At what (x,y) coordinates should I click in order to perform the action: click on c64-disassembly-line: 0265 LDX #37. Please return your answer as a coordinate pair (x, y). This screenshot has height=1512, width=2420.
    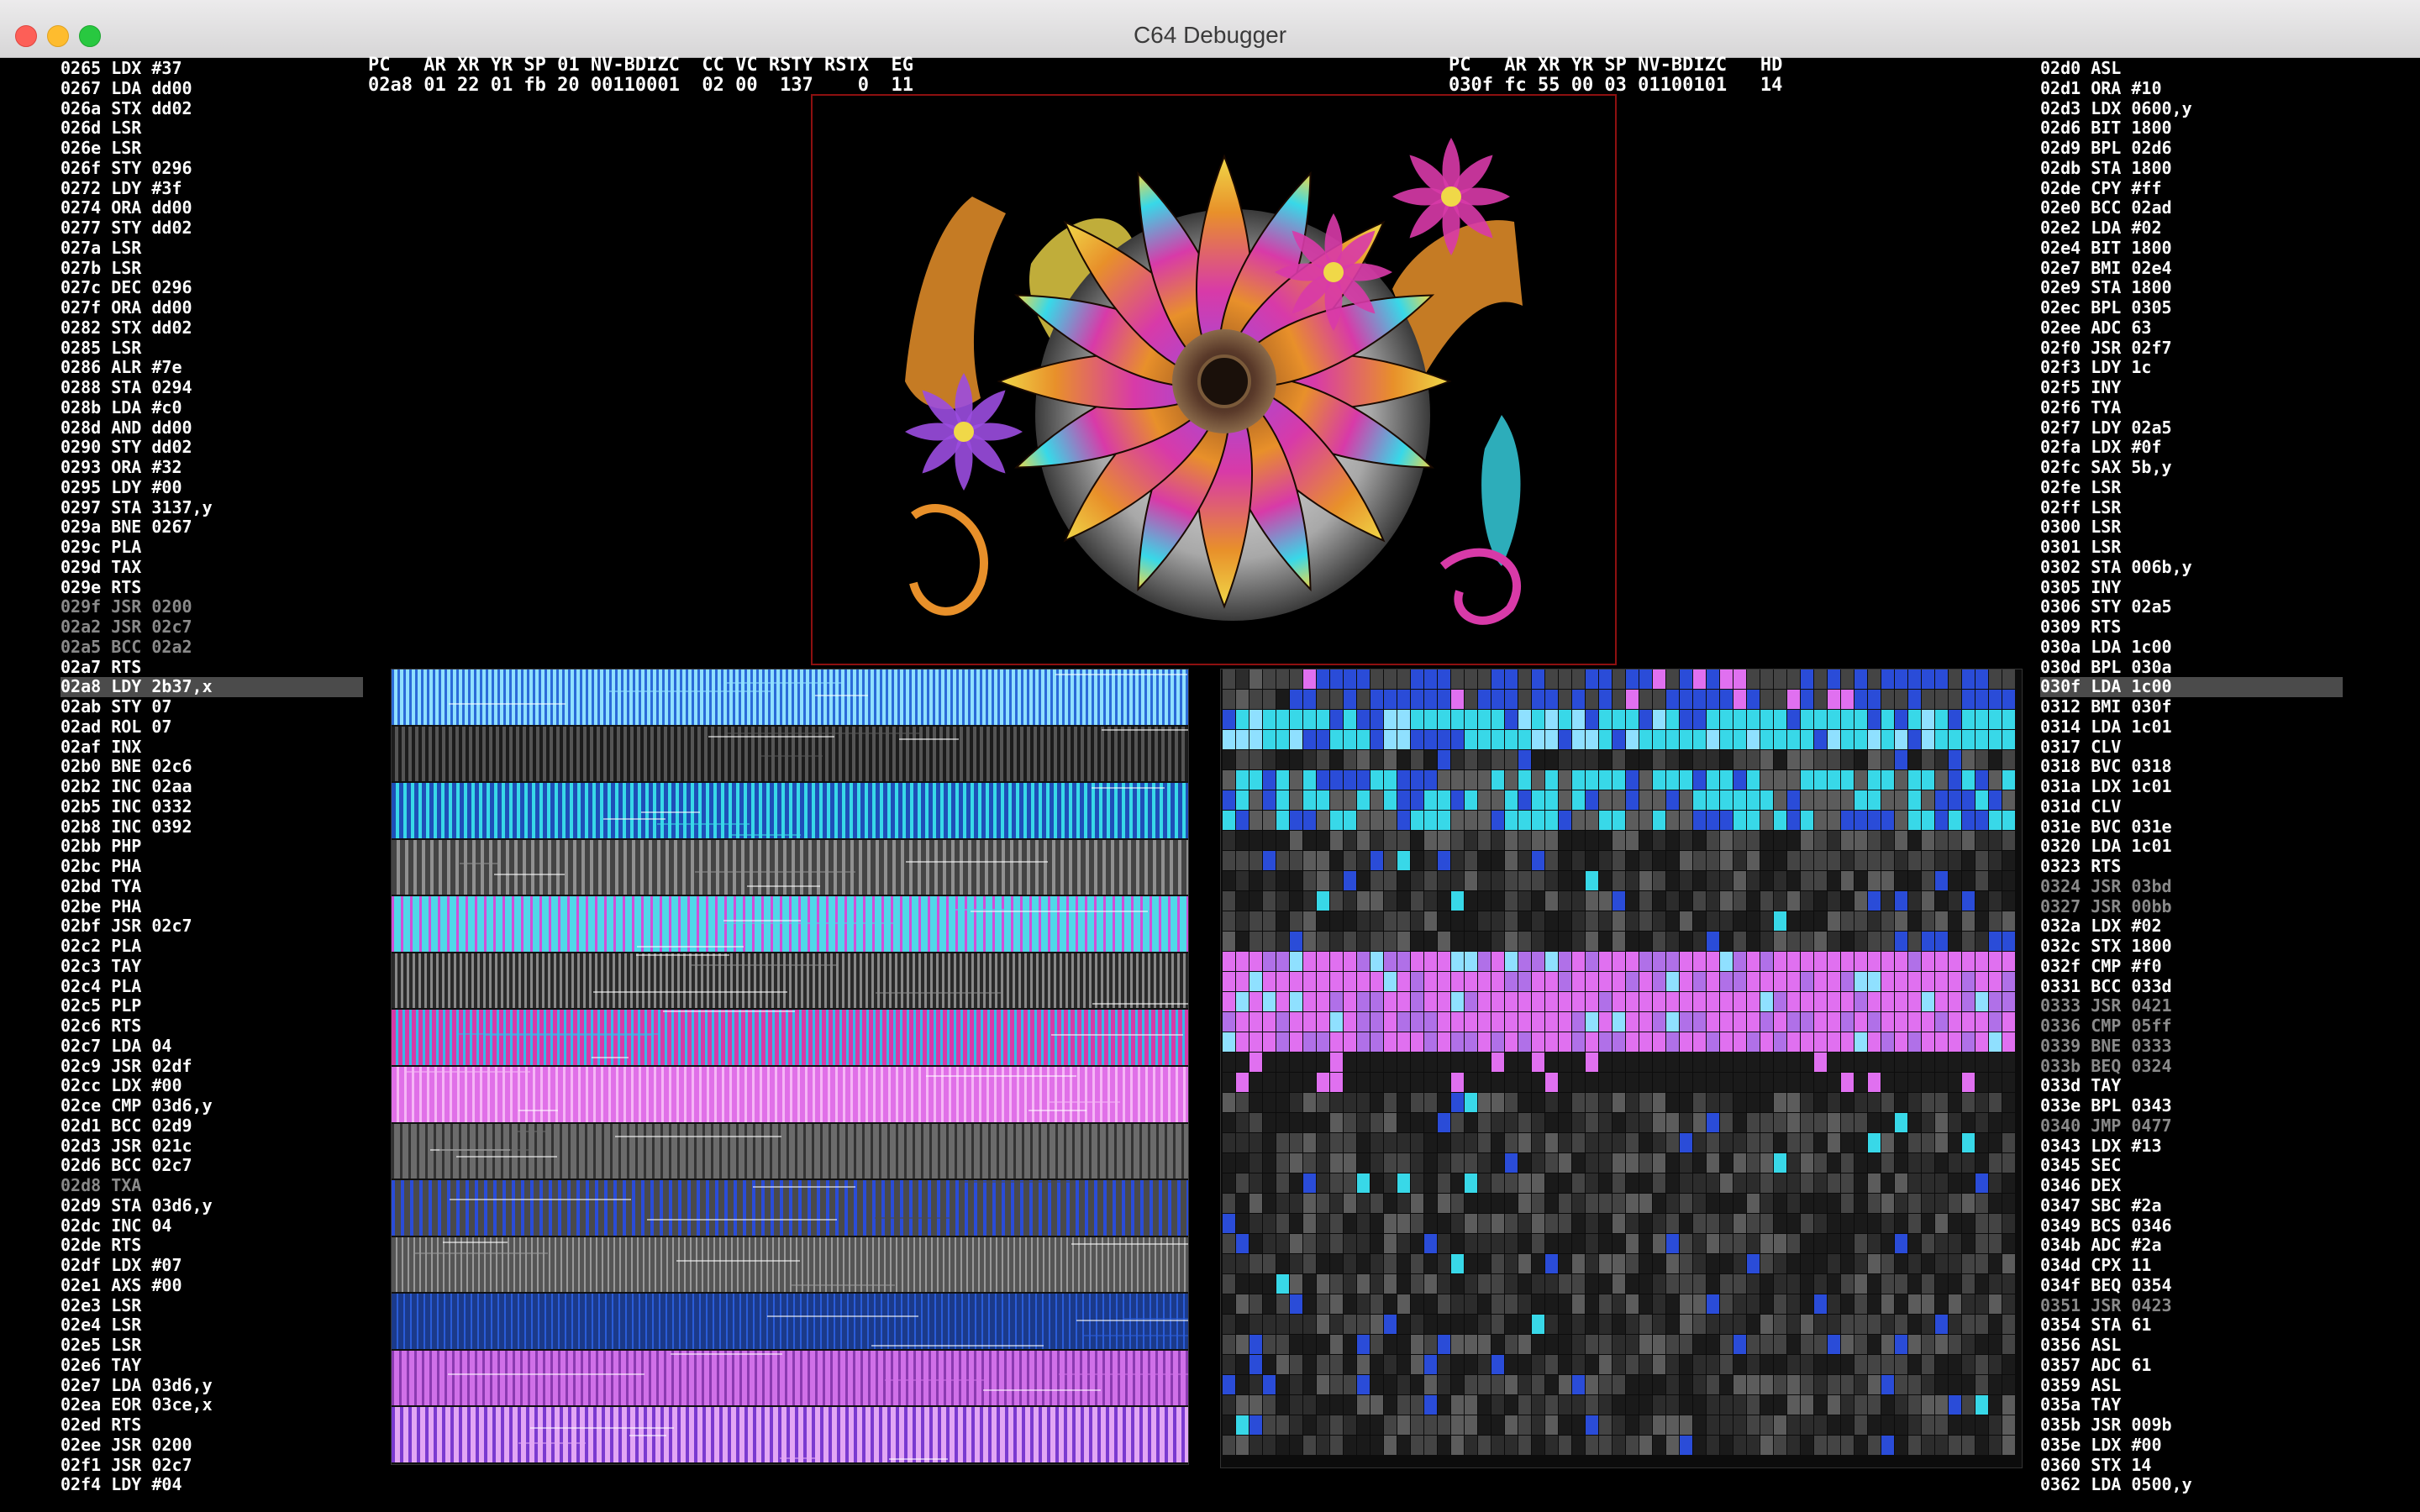
    Looking at the image, I should click on (121, 68).